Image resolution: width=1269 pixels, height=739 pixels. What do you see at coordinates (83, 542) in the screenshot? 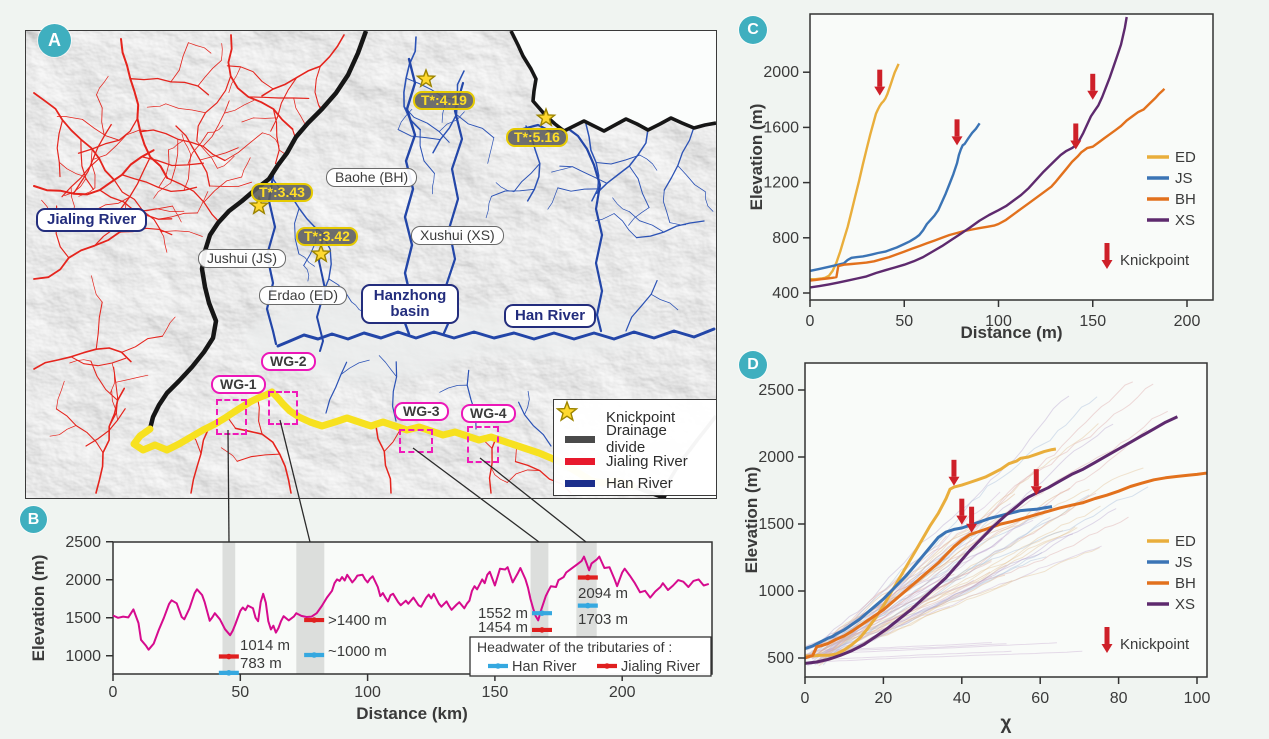
I see `tick-label: 2500` at bounding box center [83, 542].